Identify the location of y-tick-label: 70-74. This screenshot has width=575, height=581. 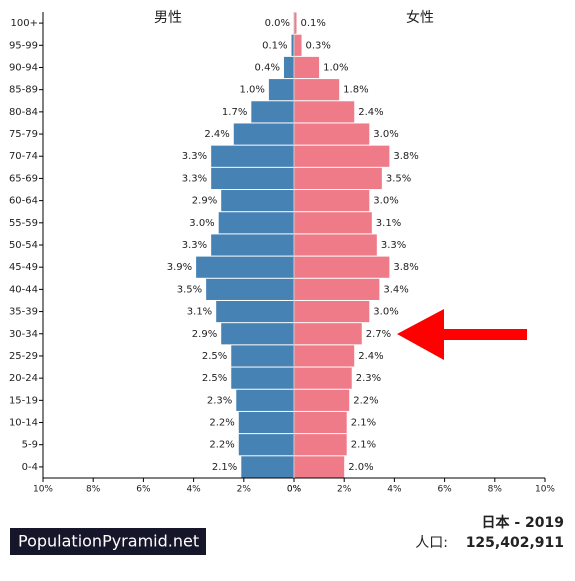
(23, 156).